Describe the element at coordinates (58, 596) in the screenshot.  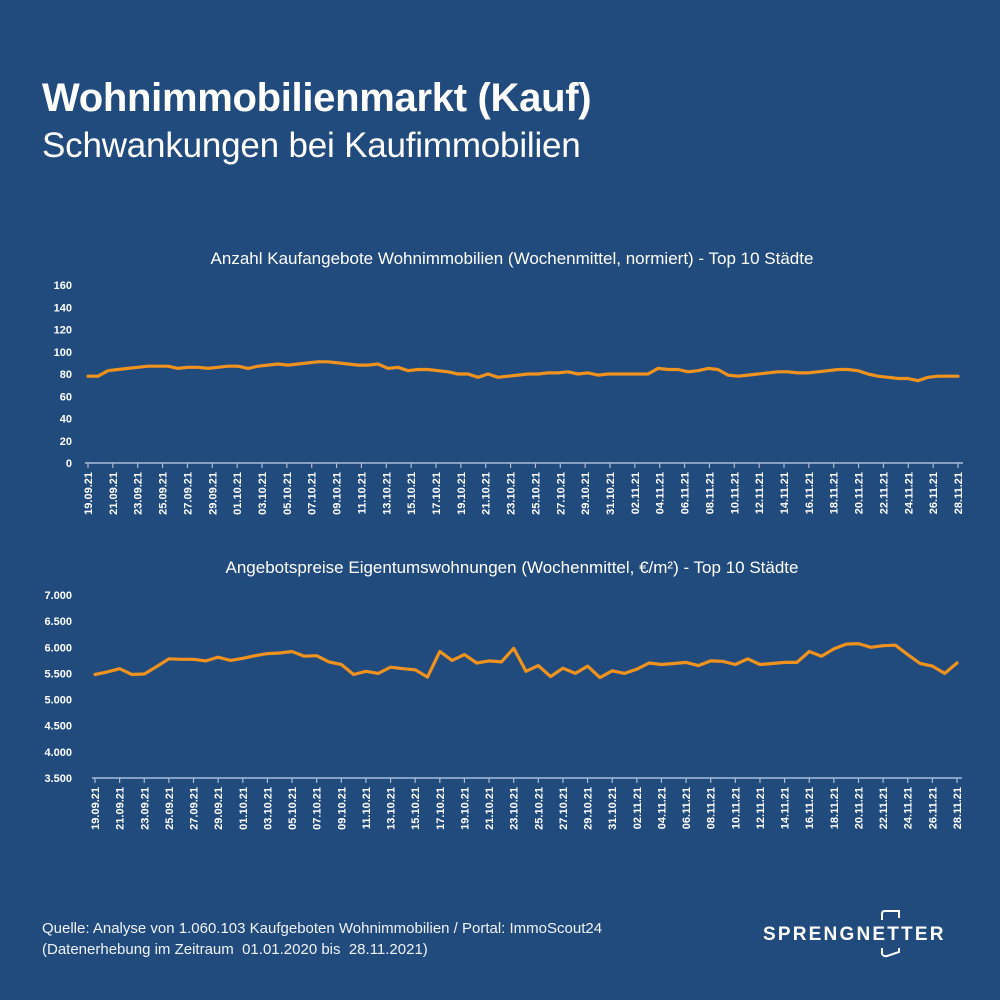
I see `y-tick-label: 7.000` at that location.